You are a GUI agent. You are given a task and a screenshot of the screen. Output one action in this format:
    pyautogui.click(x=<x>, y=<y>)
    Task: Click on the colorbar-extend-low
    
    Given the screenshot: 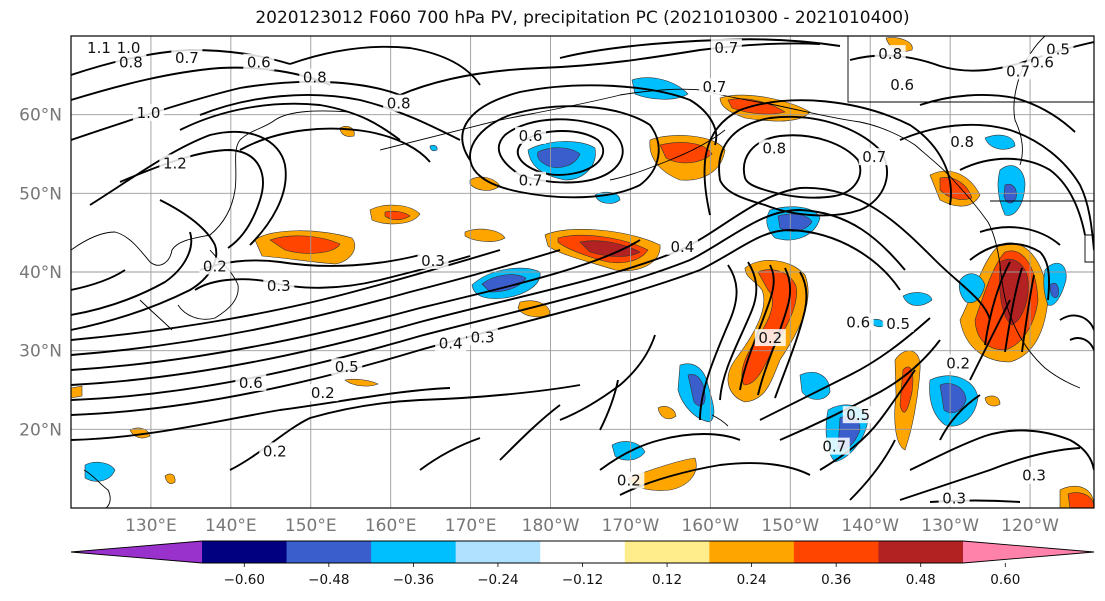 What is the action you would take?
    pyautogui.click(x=136, y=552)
    